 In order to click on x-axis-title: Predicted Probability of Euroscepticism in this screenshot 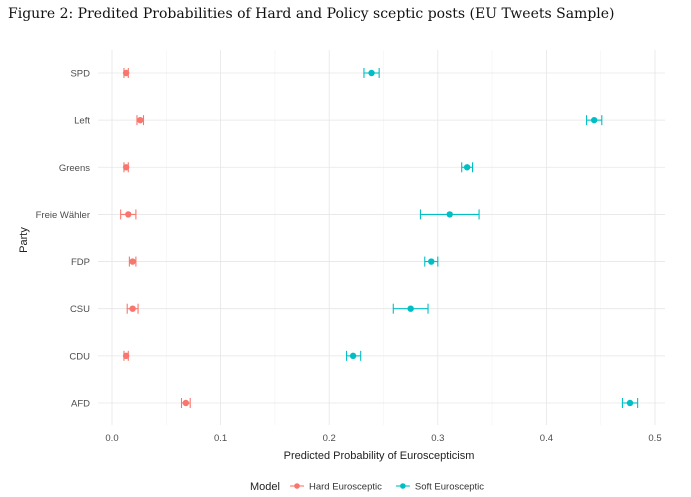, I will do `click(379, 456)`.